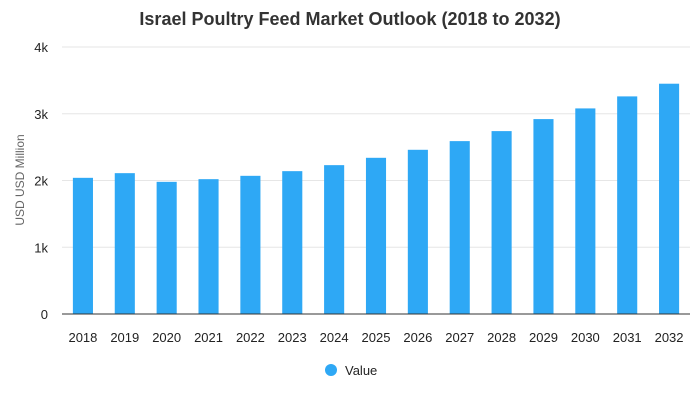 Image resolution: width=700 pixels, height=400 pixels. What do you see at coordinates (334, 337) in the screenshot?
I see `x-tick-label: 2024` at bounding box center [334, 337].